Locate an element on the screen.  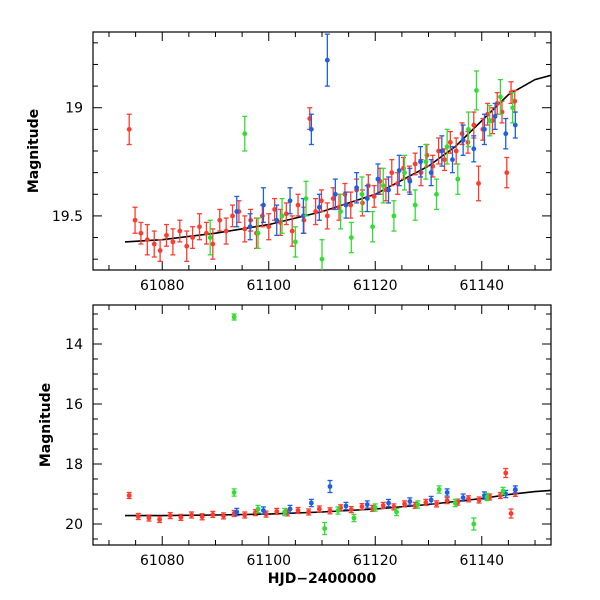
y-tick-label: 19.5 is located at coordinates (67, 217).